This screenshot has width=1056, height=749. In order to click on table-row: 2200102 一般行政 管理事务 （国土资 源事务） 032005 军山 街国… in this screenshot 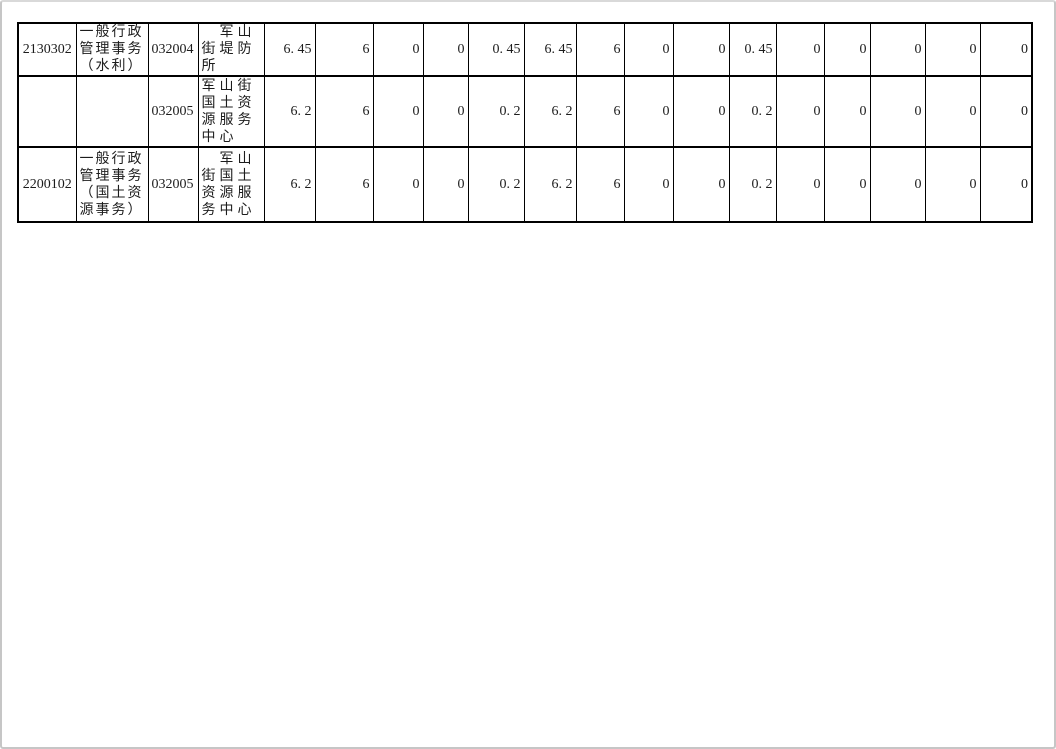, I will do `click(525, 184)`.